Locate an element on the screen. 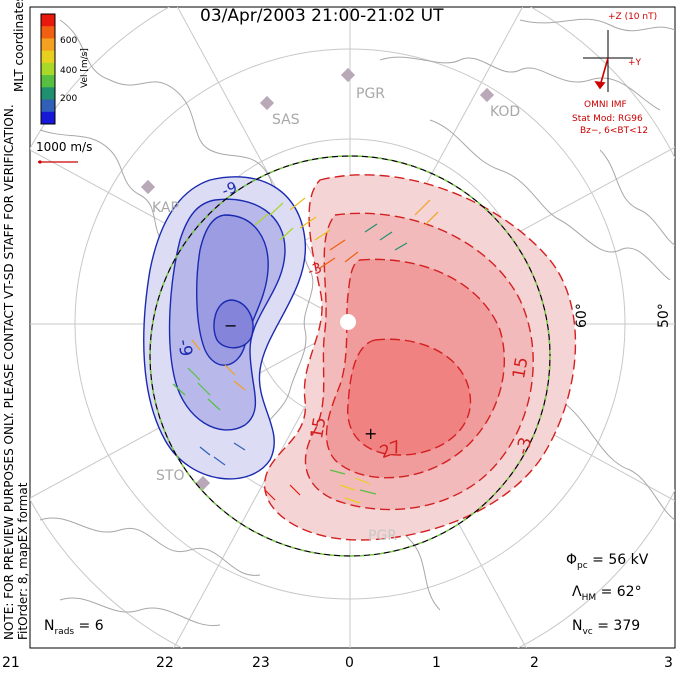 Image resolution: width=680 pixels, height=674 pixels. cross-polar-cap-potential: Φpc = 56 kV is located at coordinates (607, 561).